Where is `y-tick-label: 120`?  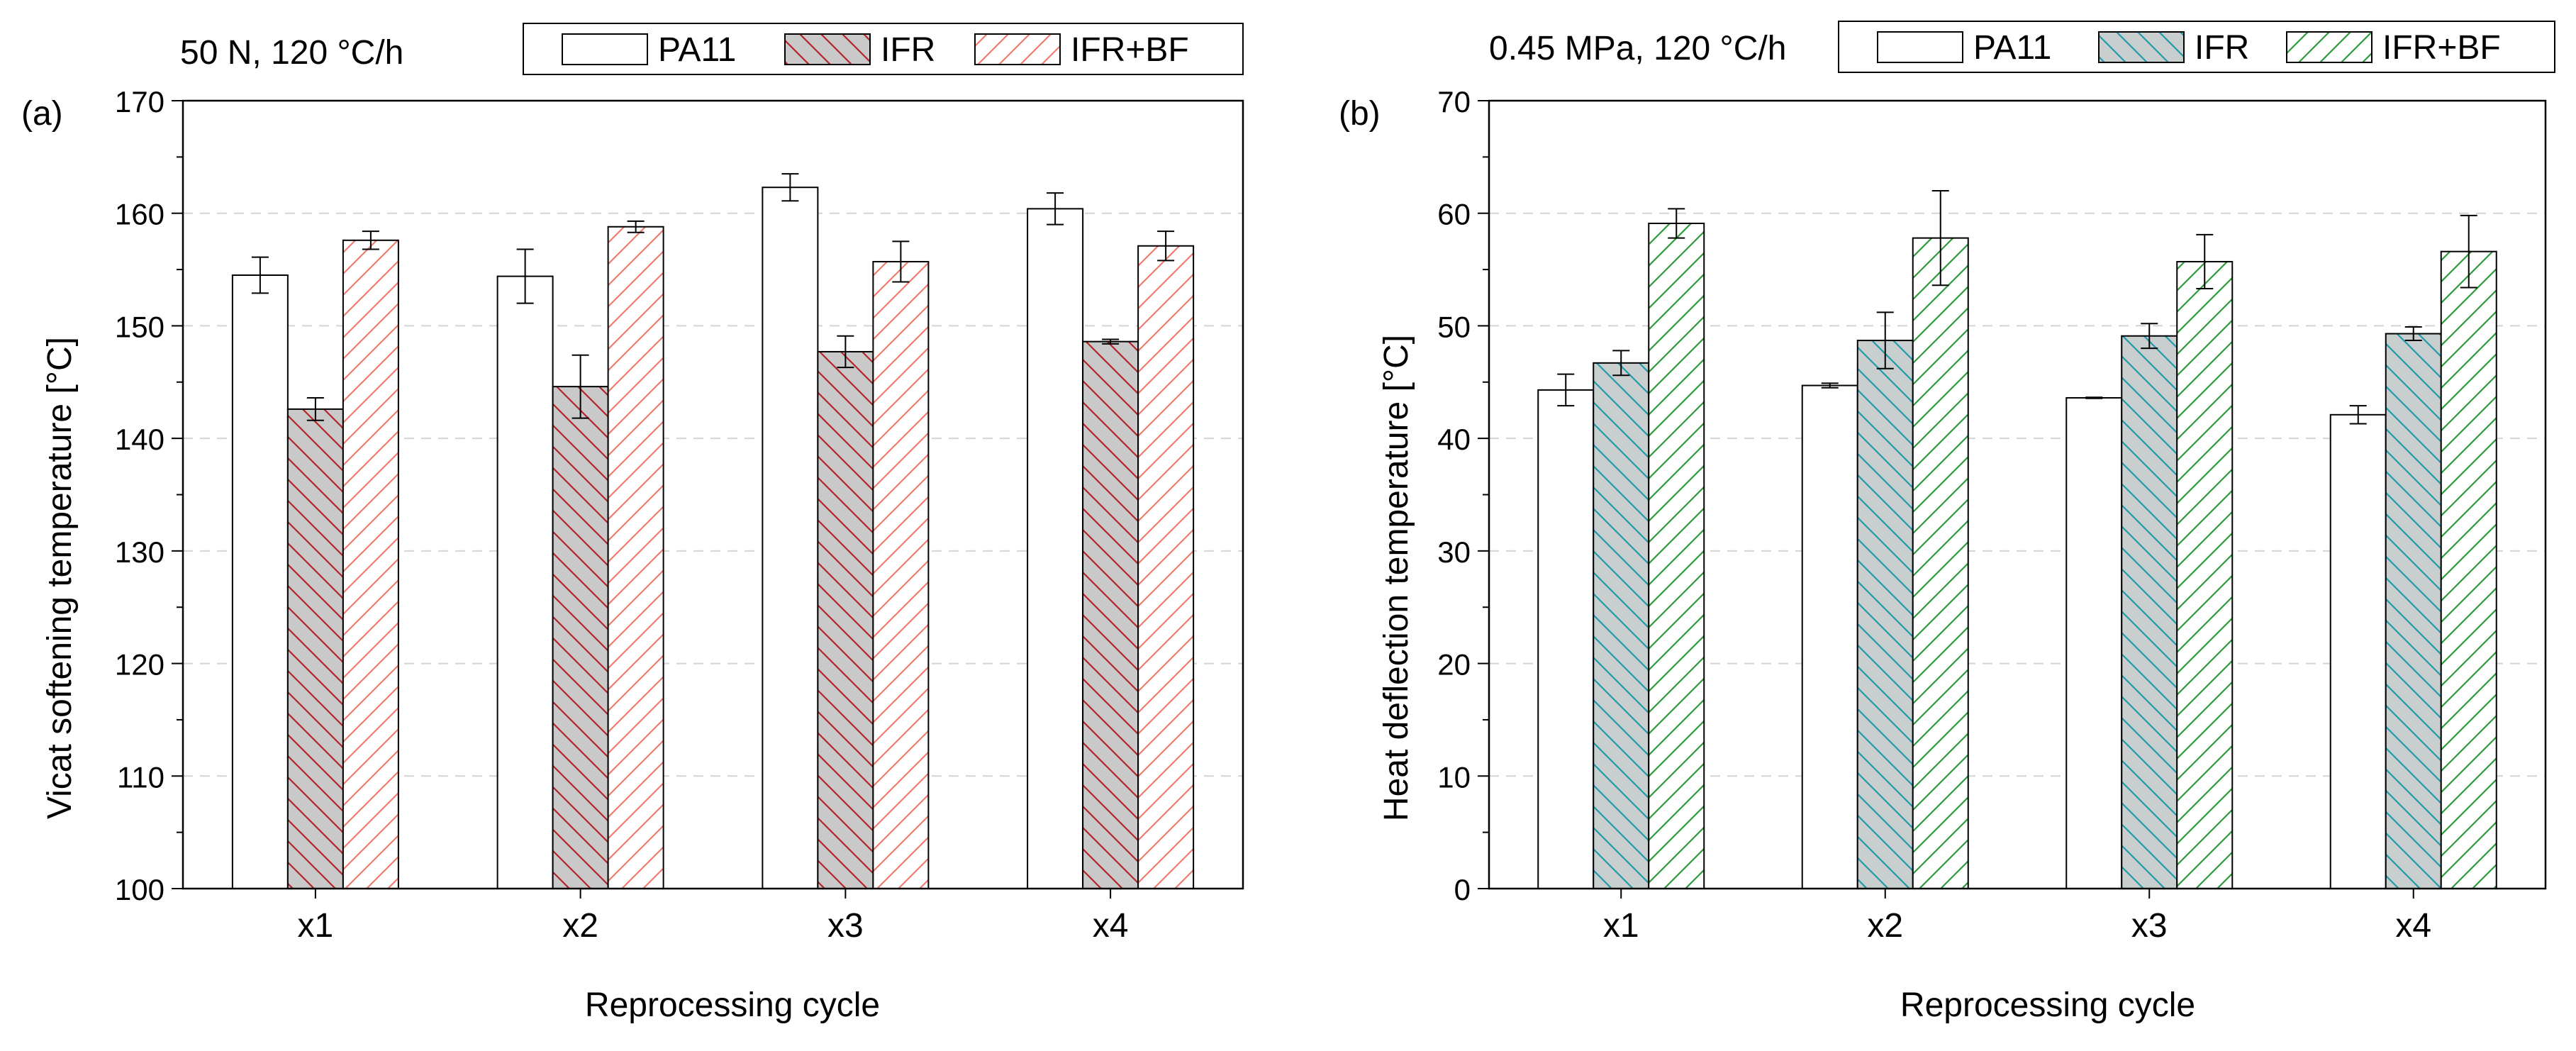 y-tick-label: 120 is located at coordinates (140, 665).